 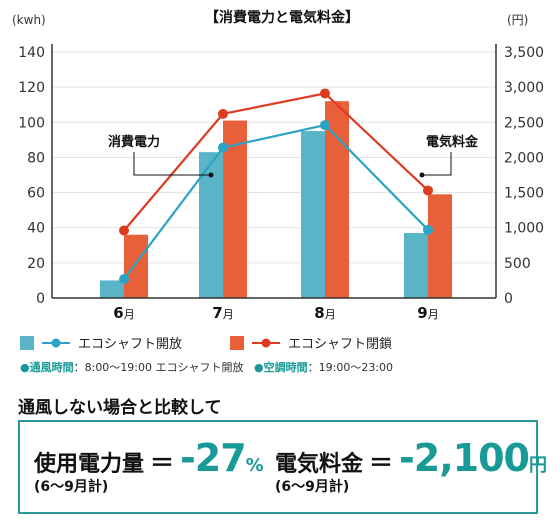 What do you see at coordinates (158, 367) in the screenshot?
I see `ventilation-time-text: ：8:00〜19:00 エコシャフト開放` at bounding box center [158, 367].